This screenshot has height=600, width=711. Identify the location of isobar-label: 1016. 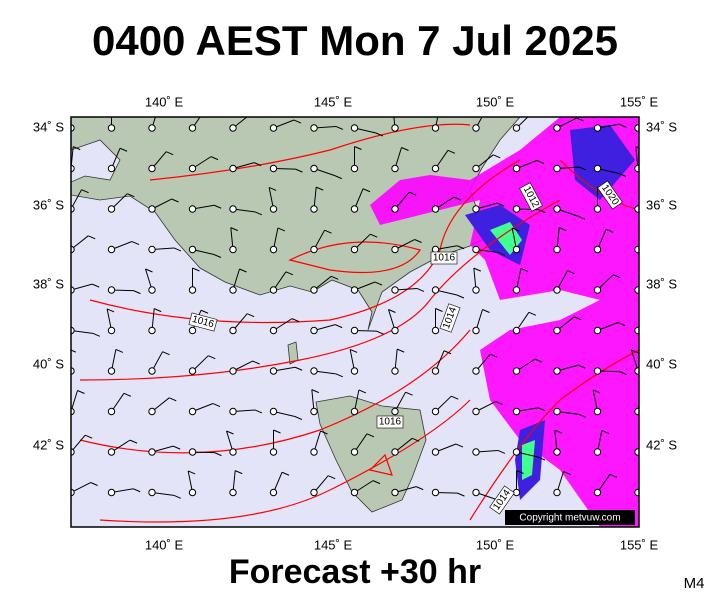
(444, 258).